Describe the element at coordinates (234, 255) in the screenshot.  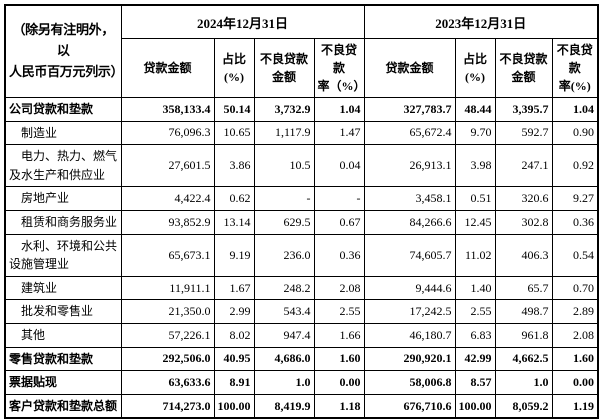
I see `cell-2024-share: 9.19` at that location.